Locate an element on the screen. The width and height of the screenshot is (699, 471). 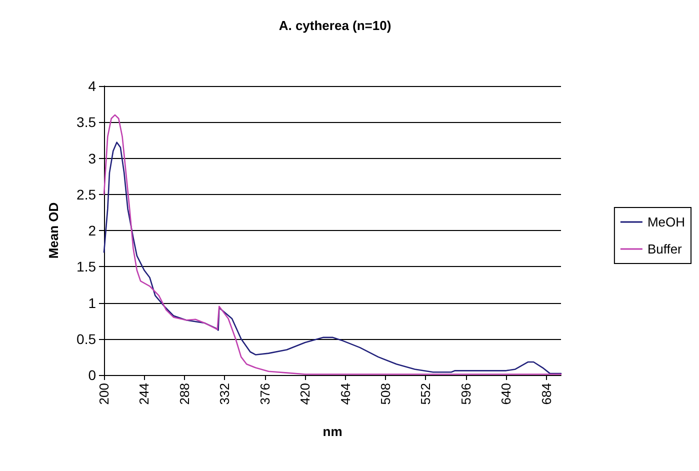
chart-title: A. cytherea (n=10) is located at coordinates (335, 25).